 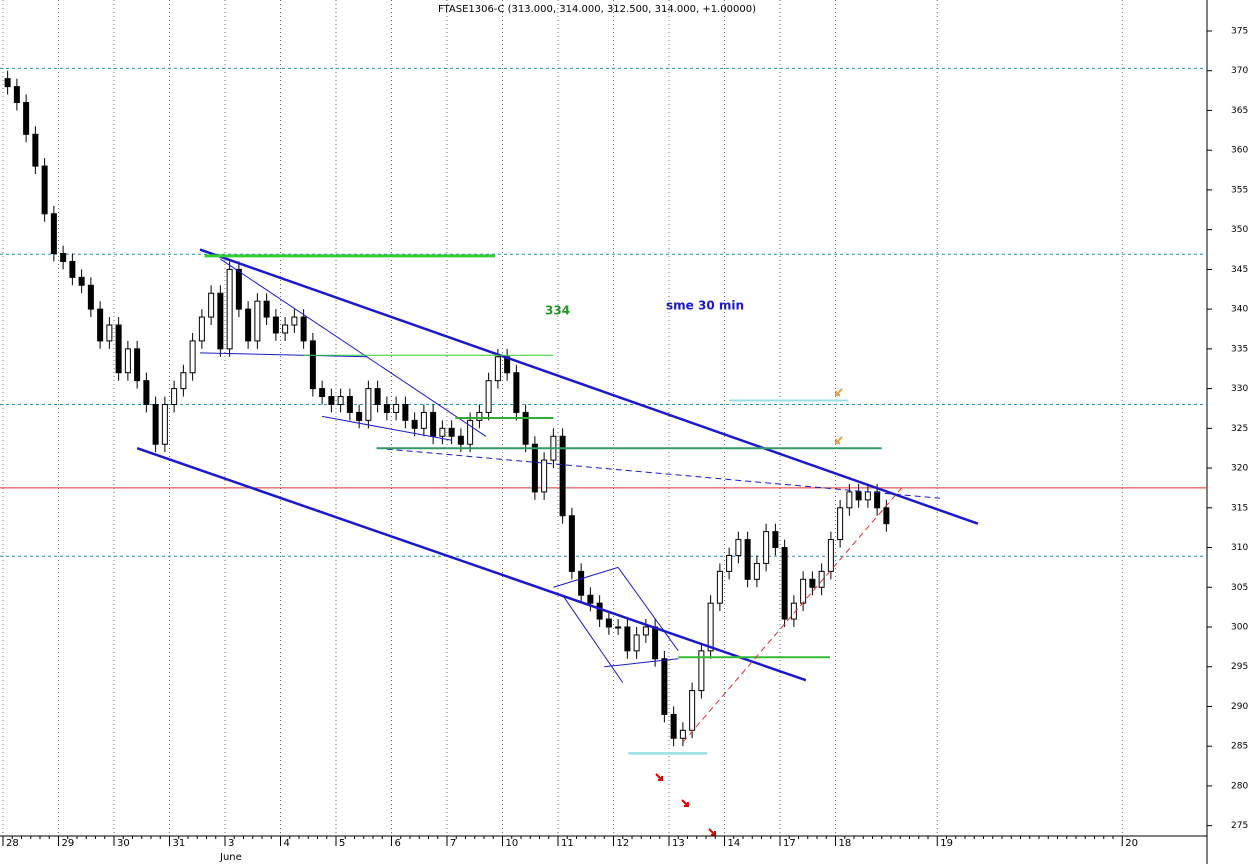 I want to click on x-tick-label: 14, so click(x=734, y=843).